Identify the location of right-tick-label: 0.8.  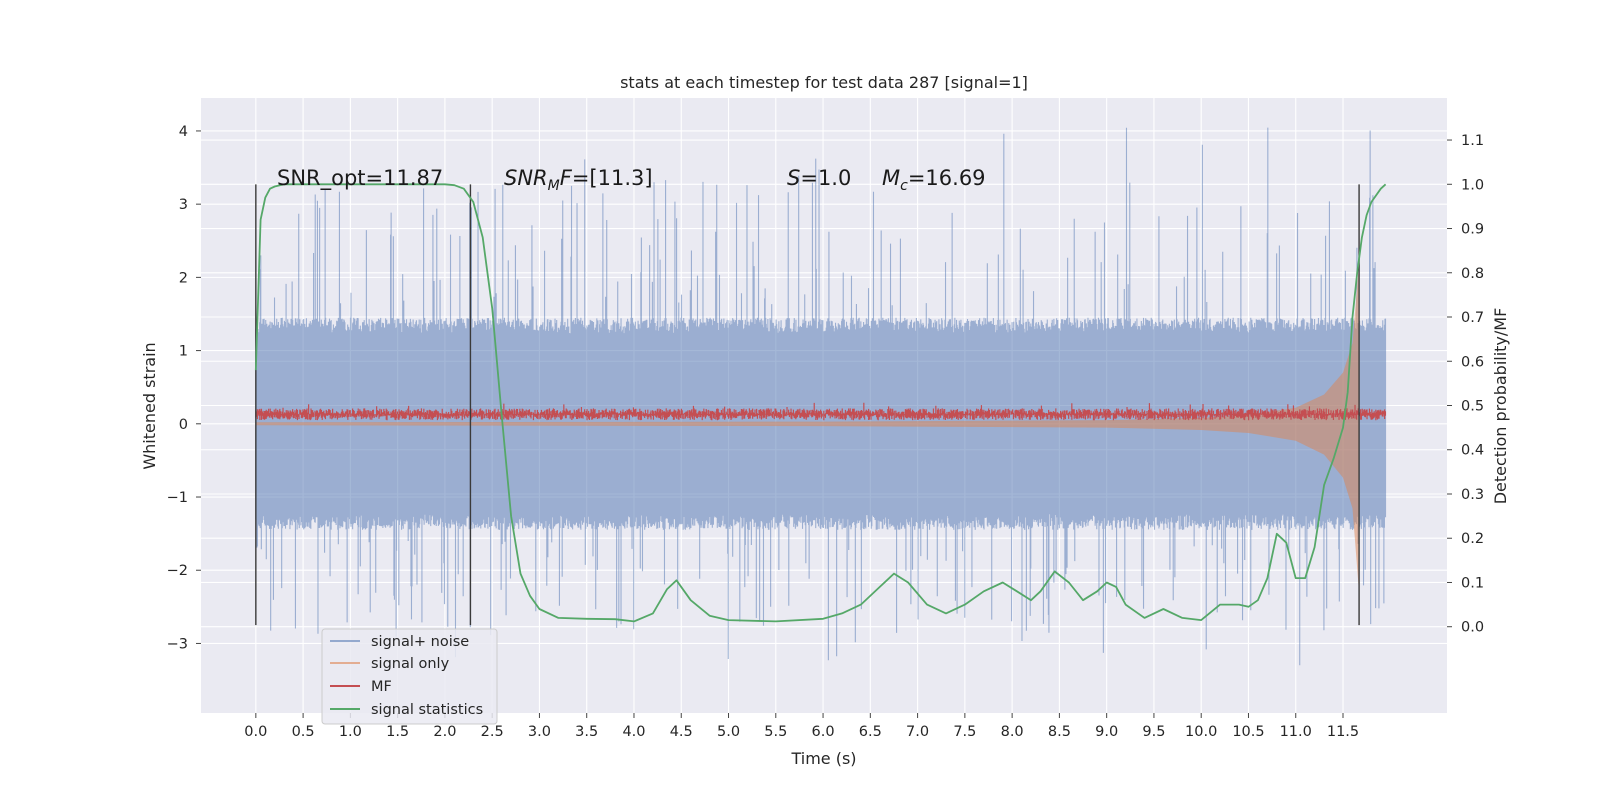
(1472, 274).